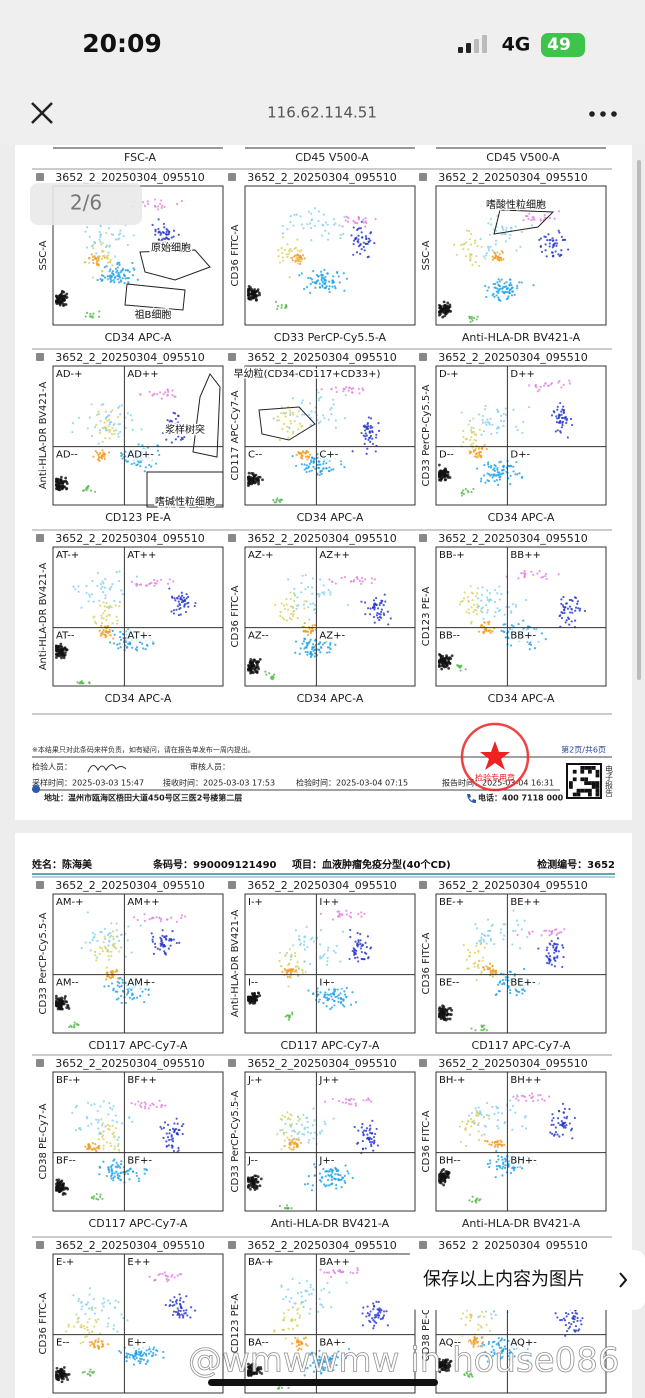 The image size is (645, 1398). What do you see at coordinates (603, 114) in the screenshot?
I see `more-button` at bounding box center [603, 114].